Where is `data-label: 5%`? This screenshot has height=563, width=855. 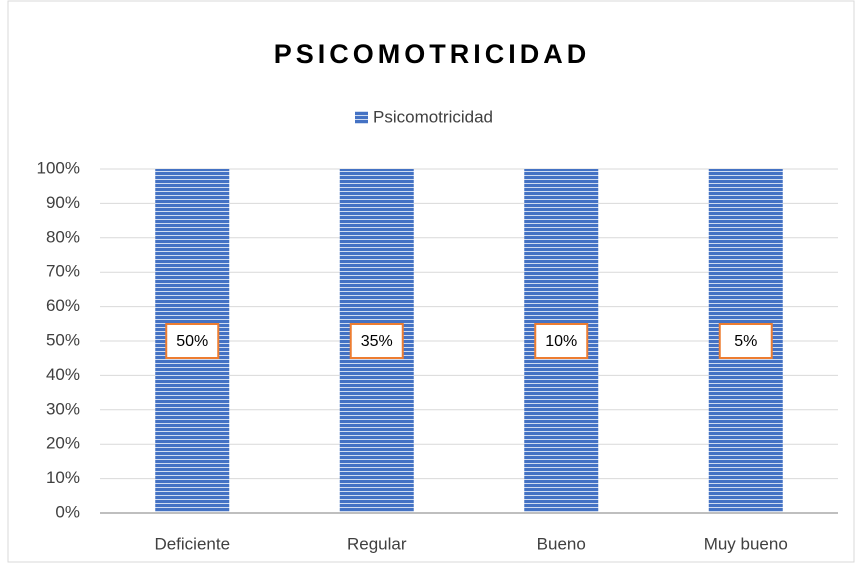
data-label: 5% is located at coordinates (745, 341).